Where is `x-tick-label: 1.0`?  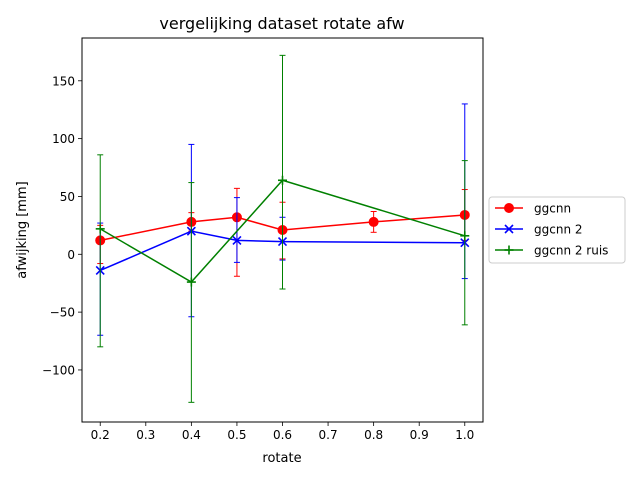
x-tick-label: 1.0 is located at coordinates (464, 435).